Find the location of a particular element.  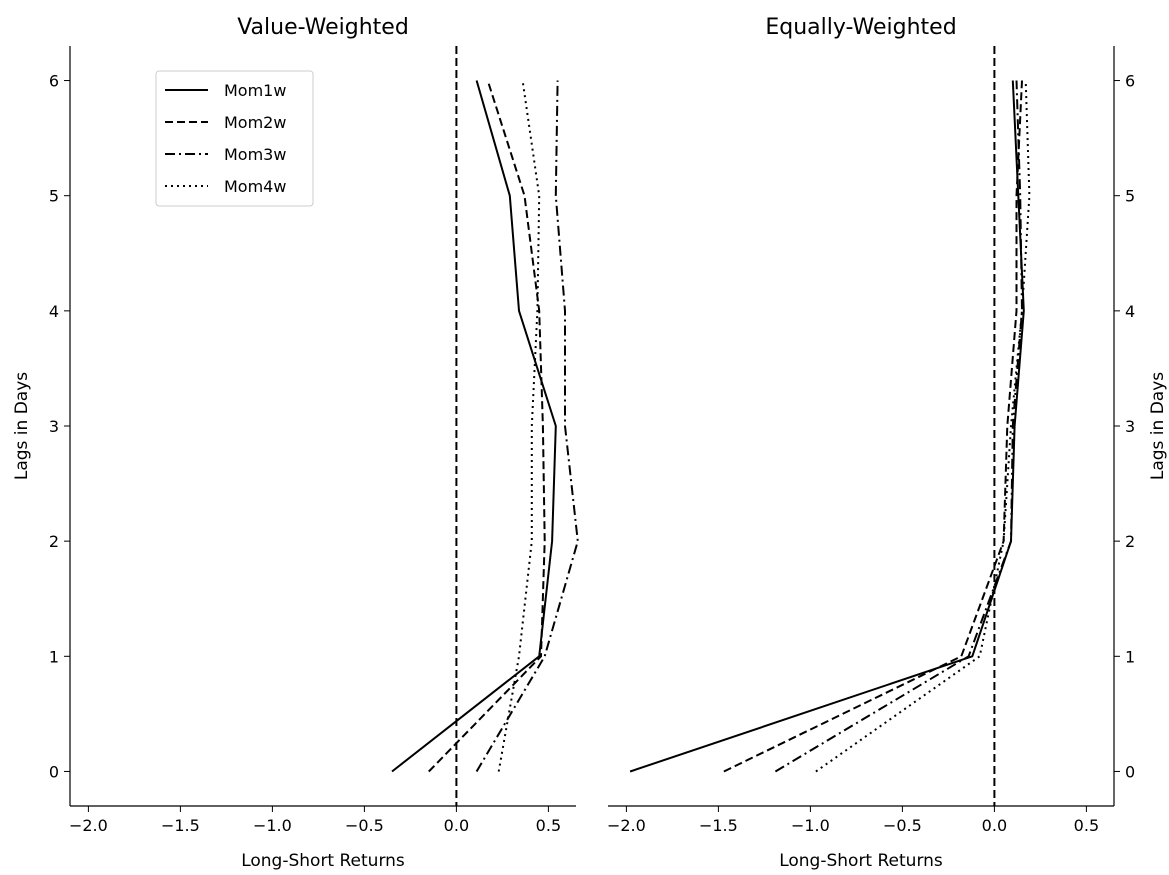

legend-label: Mom4w is located at coordinates (255, 186).